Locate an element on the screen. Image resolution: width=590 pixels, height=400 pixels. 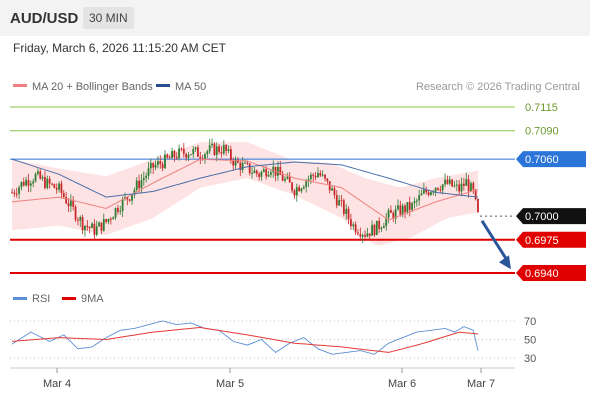
moving-averages is located at coordinates (245, 189).